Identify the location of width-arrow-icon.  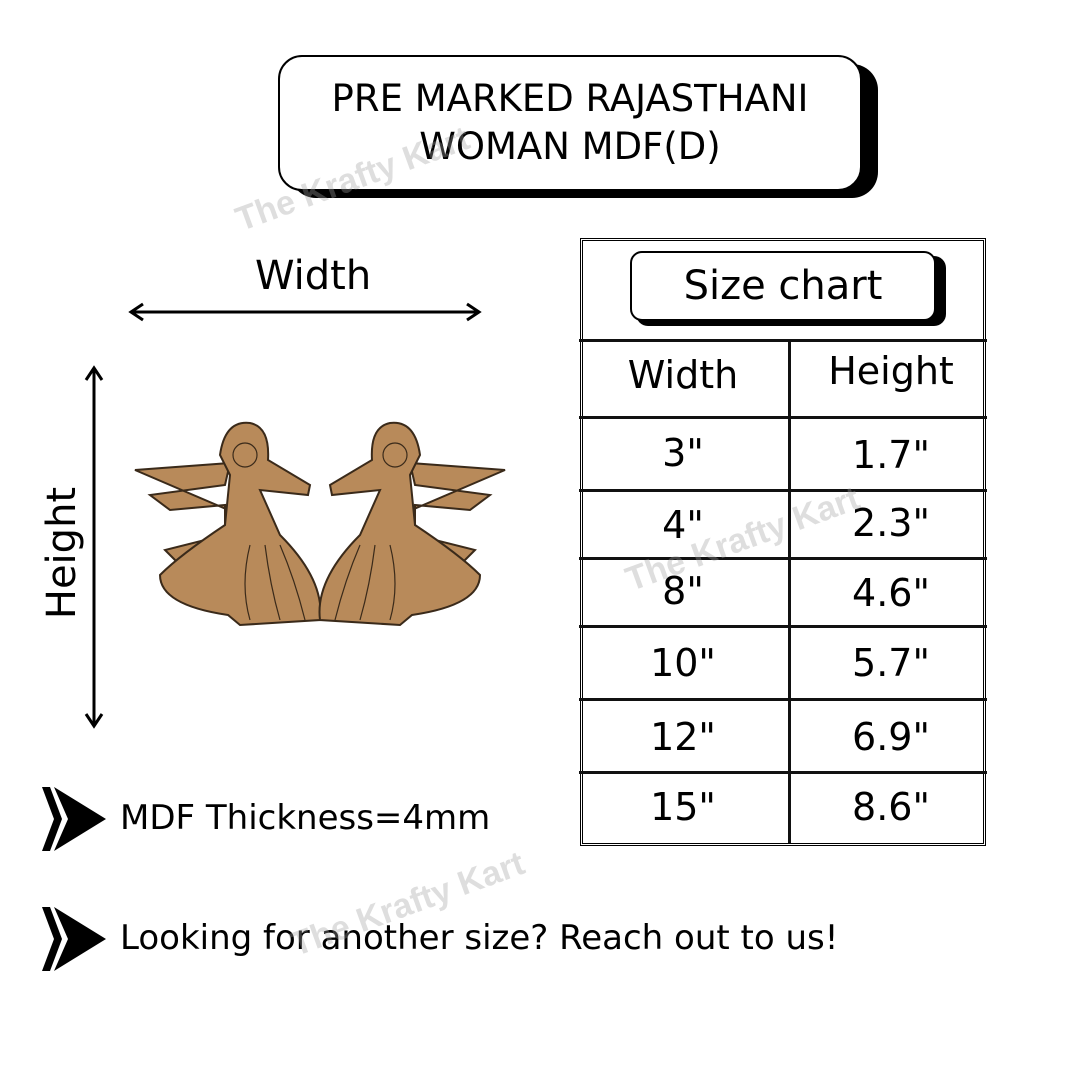
(305, 312).